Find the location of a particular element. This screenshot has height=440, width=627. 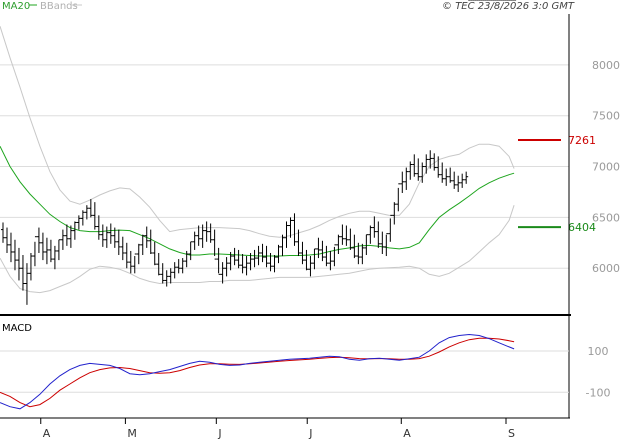

price-levels: 7261 6404 is located at coordinates (557, 184).